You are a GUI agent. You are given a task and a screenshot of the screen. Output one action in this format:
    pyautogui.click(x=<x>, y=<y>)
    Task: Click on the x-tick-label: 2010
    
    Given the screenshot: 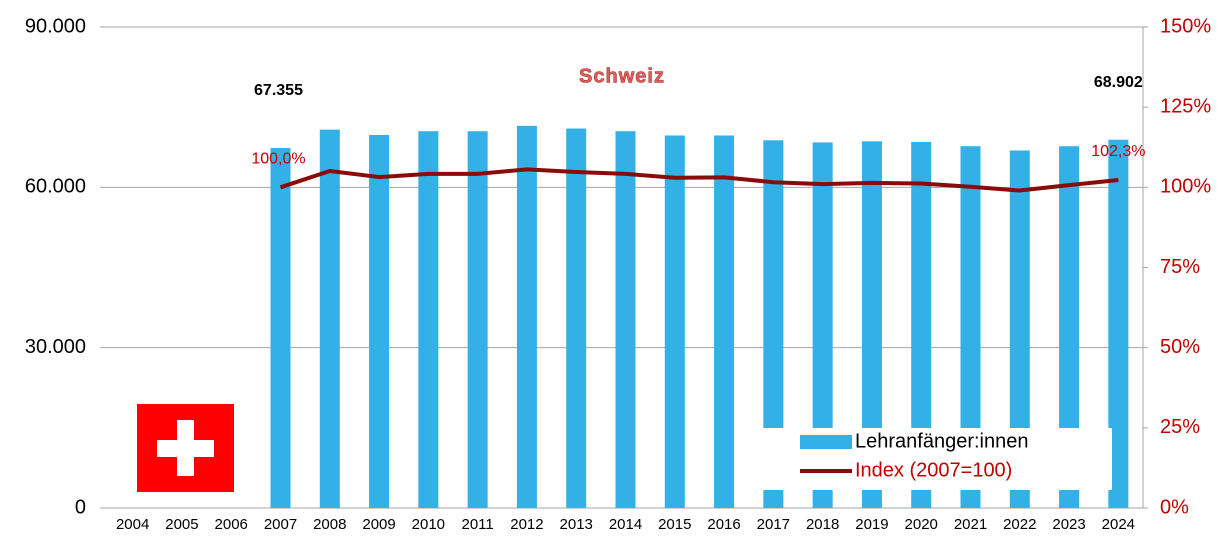 What is the action you would take?
    pyautogui.click(x=428, y=524)
    